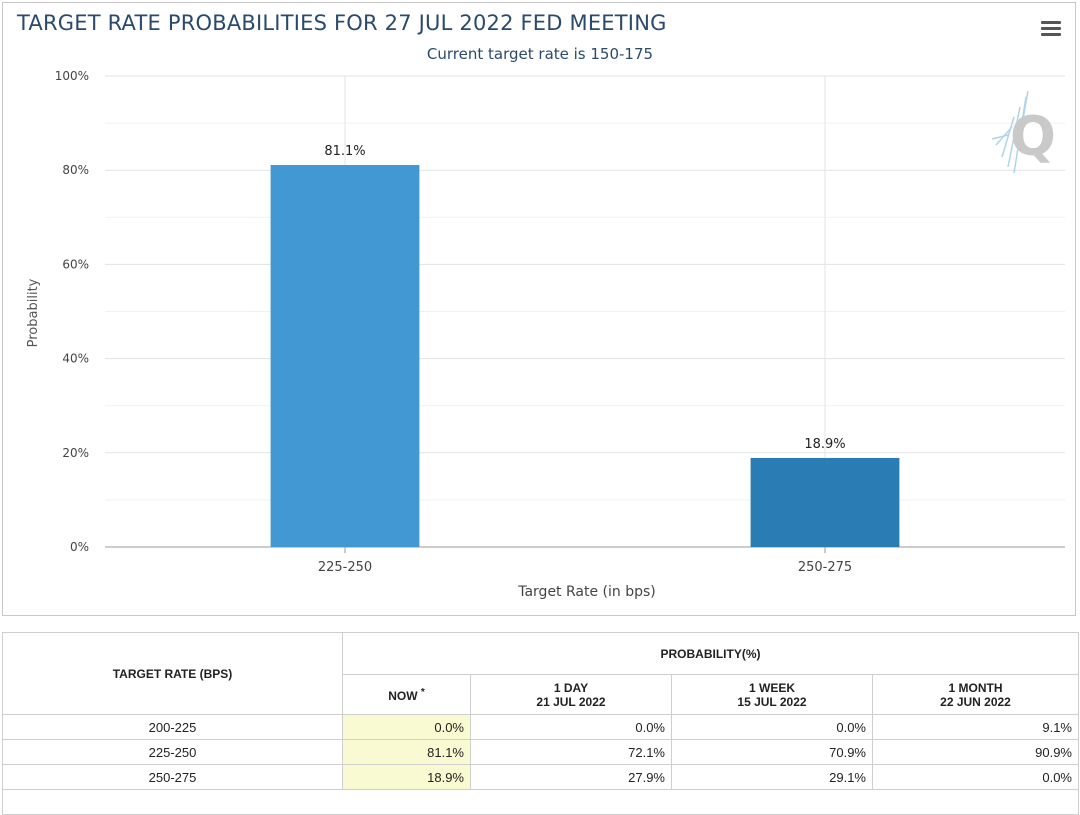 The image size is (1080, 815). What do you see at coordinates (772, 694) in the screenshot?
I see `one-week-header: 1 WEEK 15 JUL 2022` at bounding box center [772, 694].